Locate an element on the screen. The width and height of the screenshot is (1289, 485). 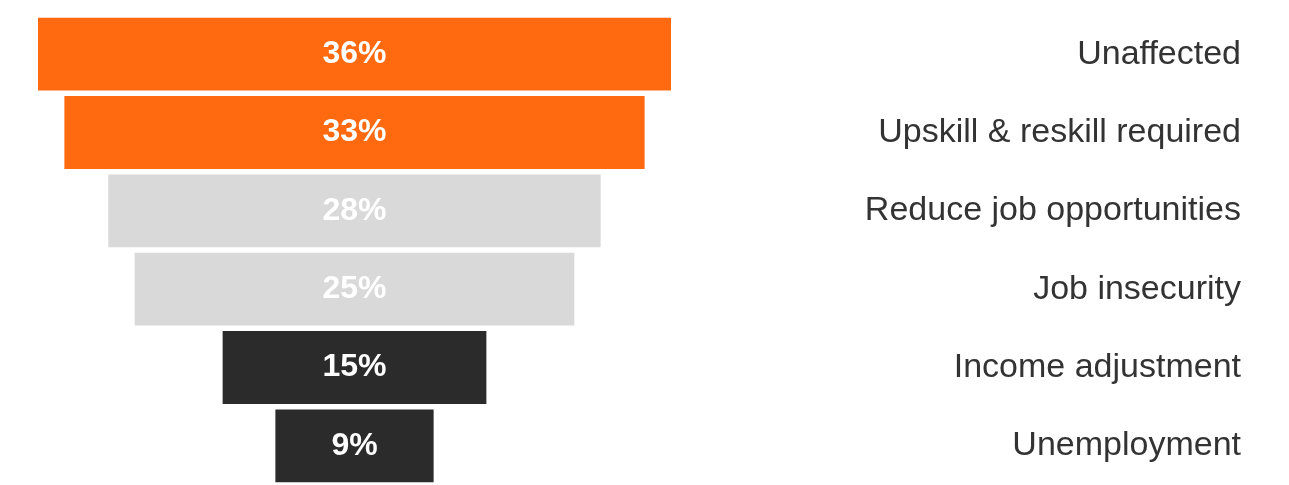
data-label: 9% is located at coordinates (354, 443).